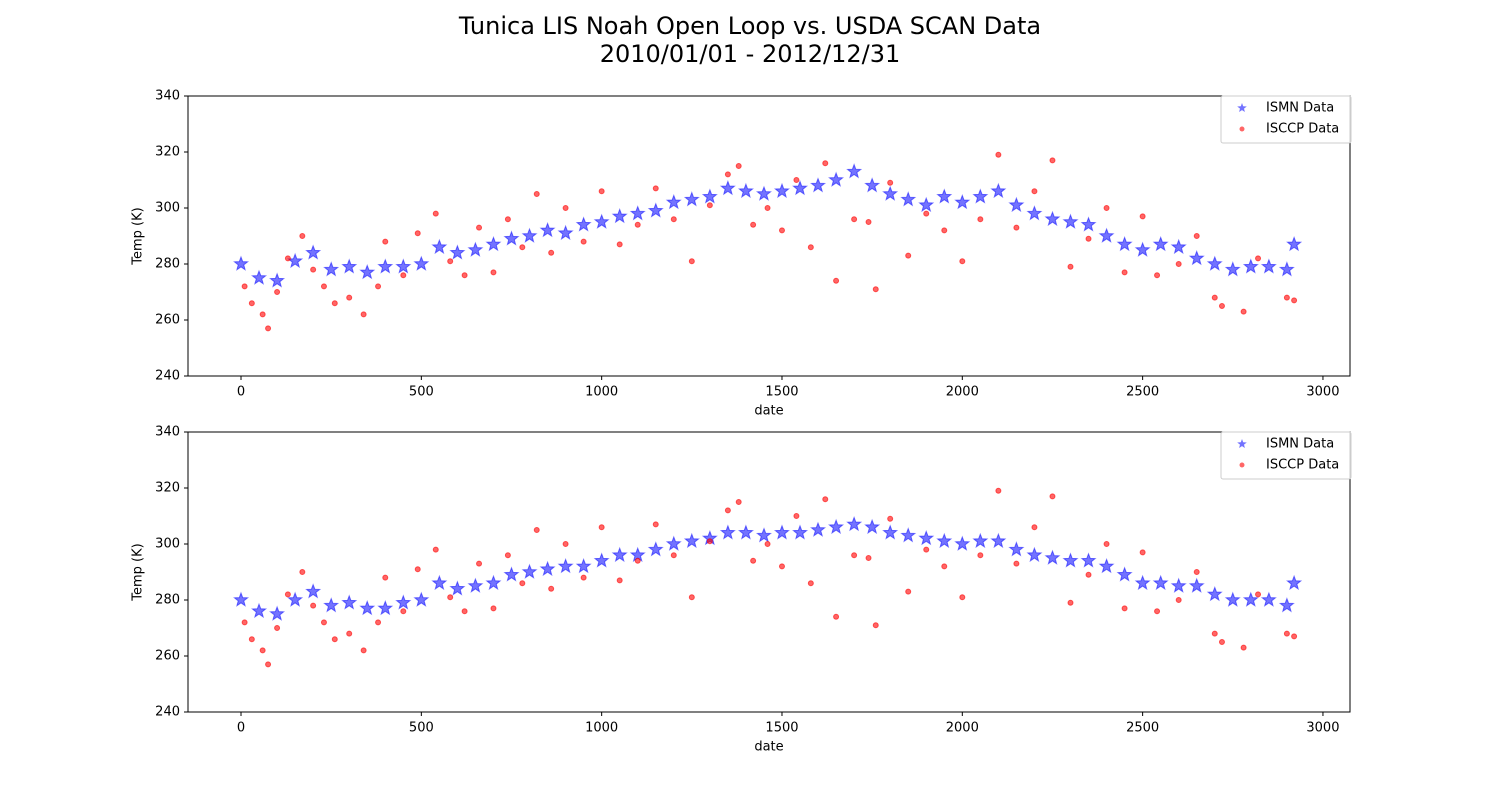 The height and width of the screenshot is (800, 1500). What do you see at coordinates (1300, 108) in the screenshot?
I see `legend-label: ISMN Data` at bounding box center [1300, 108].